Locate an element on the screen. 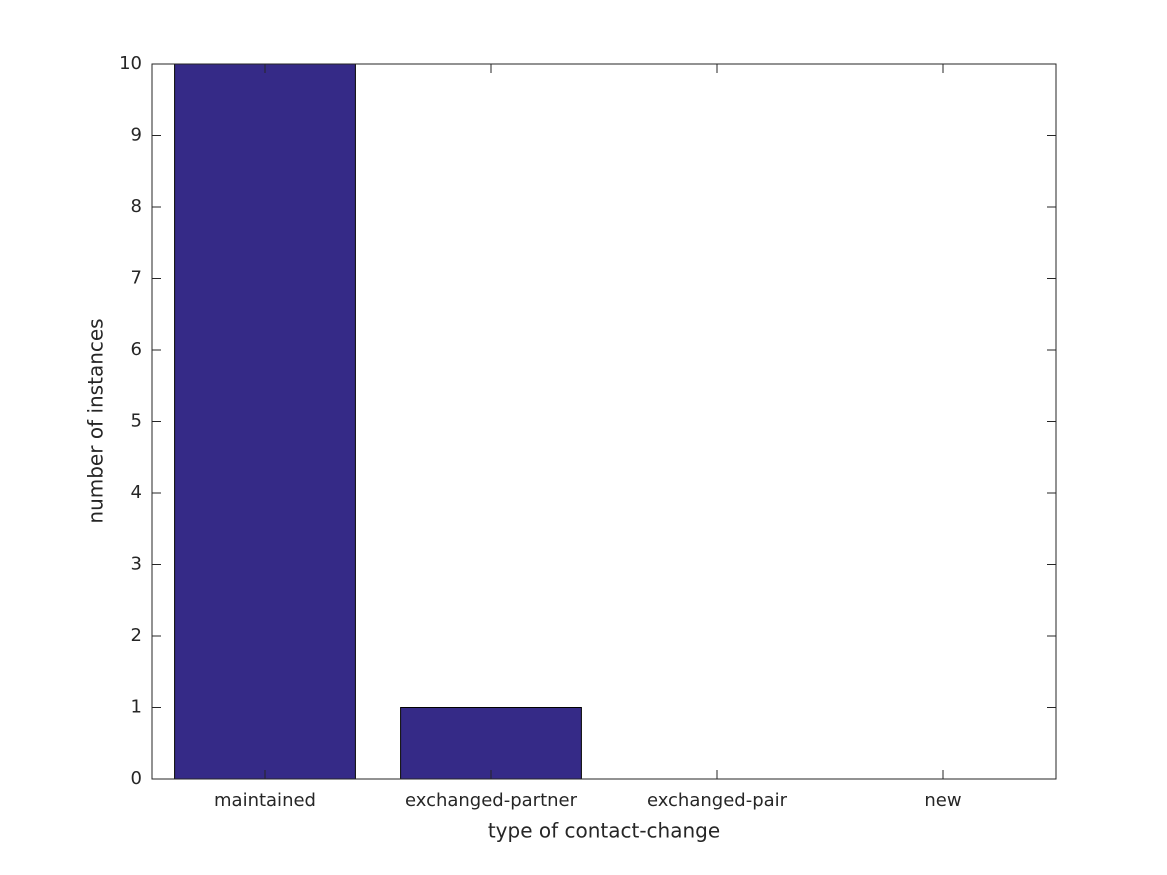 The height and width of the screenshot is (875, 1167). y-axis-label: number of instances is located at coordinates (96, 420).